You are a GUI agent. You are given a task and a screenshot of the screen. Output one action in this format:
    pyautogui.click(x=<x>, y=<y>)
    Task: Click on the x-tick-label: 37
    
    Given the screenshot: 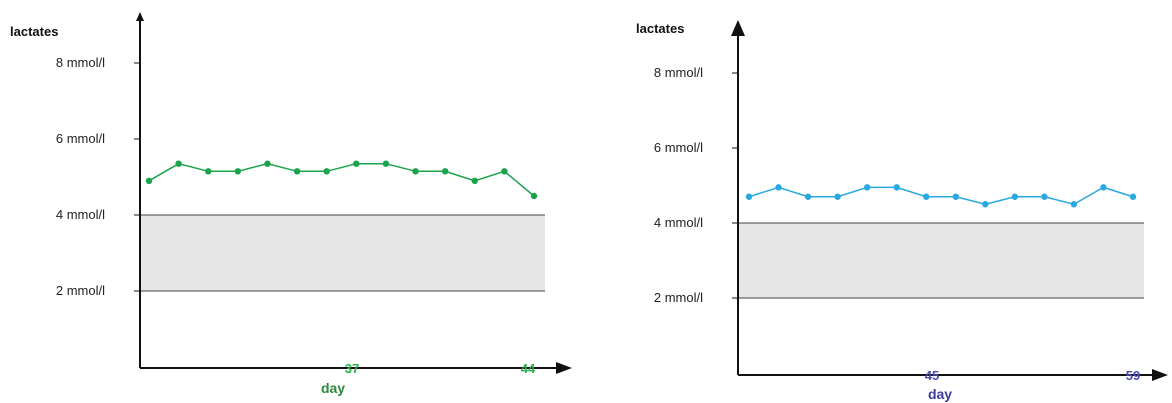 What is the action you would take?
    pyautogui.click(x=352, y=368)
    